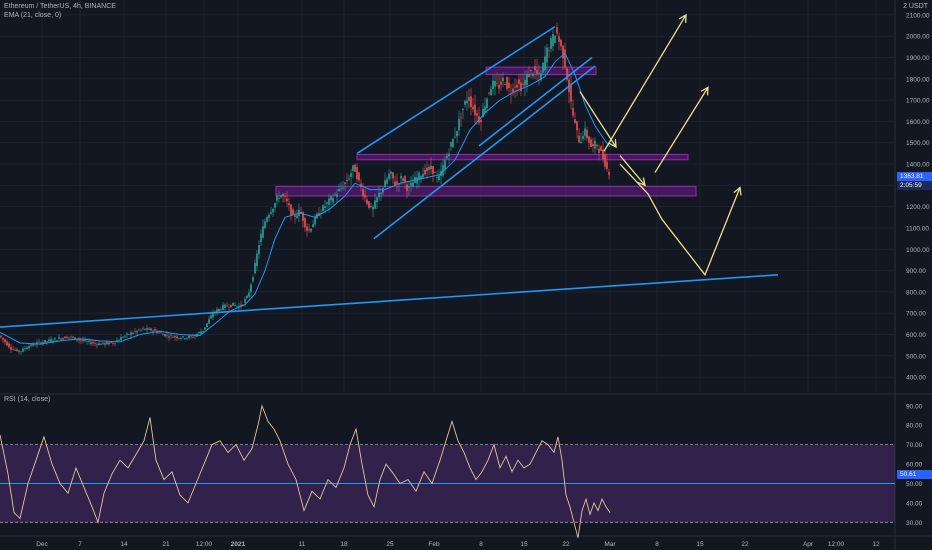 This screenshot has width=932, height=550. Describe the element at coordinates (704, 91) in the screenshot. I see `arrow-bounce-2-head` at that location.